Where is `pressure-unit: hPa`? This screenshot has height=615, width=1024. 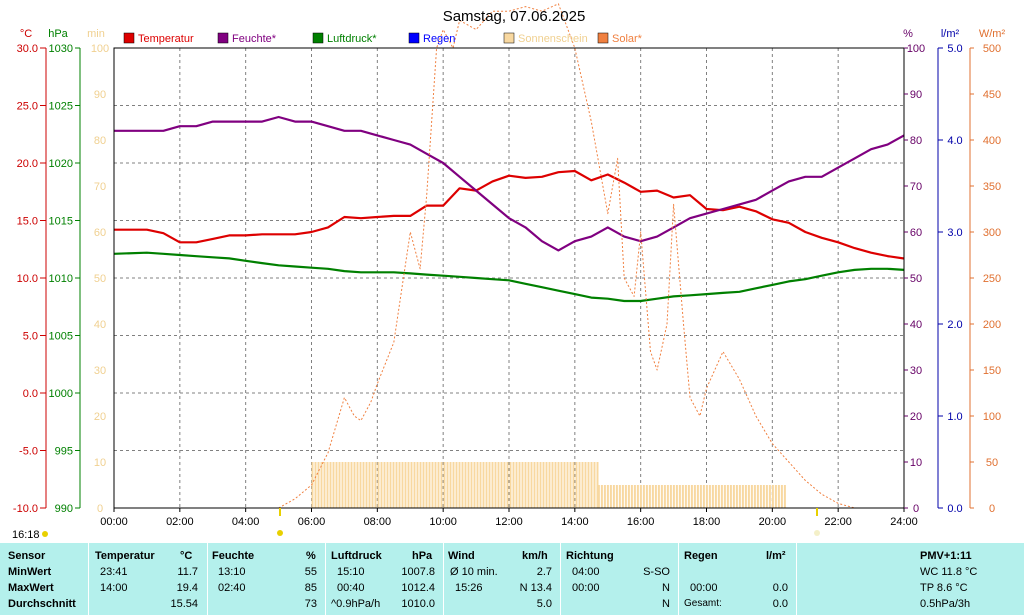 pressure-unit: hPa is located at coordinates (422, 556).